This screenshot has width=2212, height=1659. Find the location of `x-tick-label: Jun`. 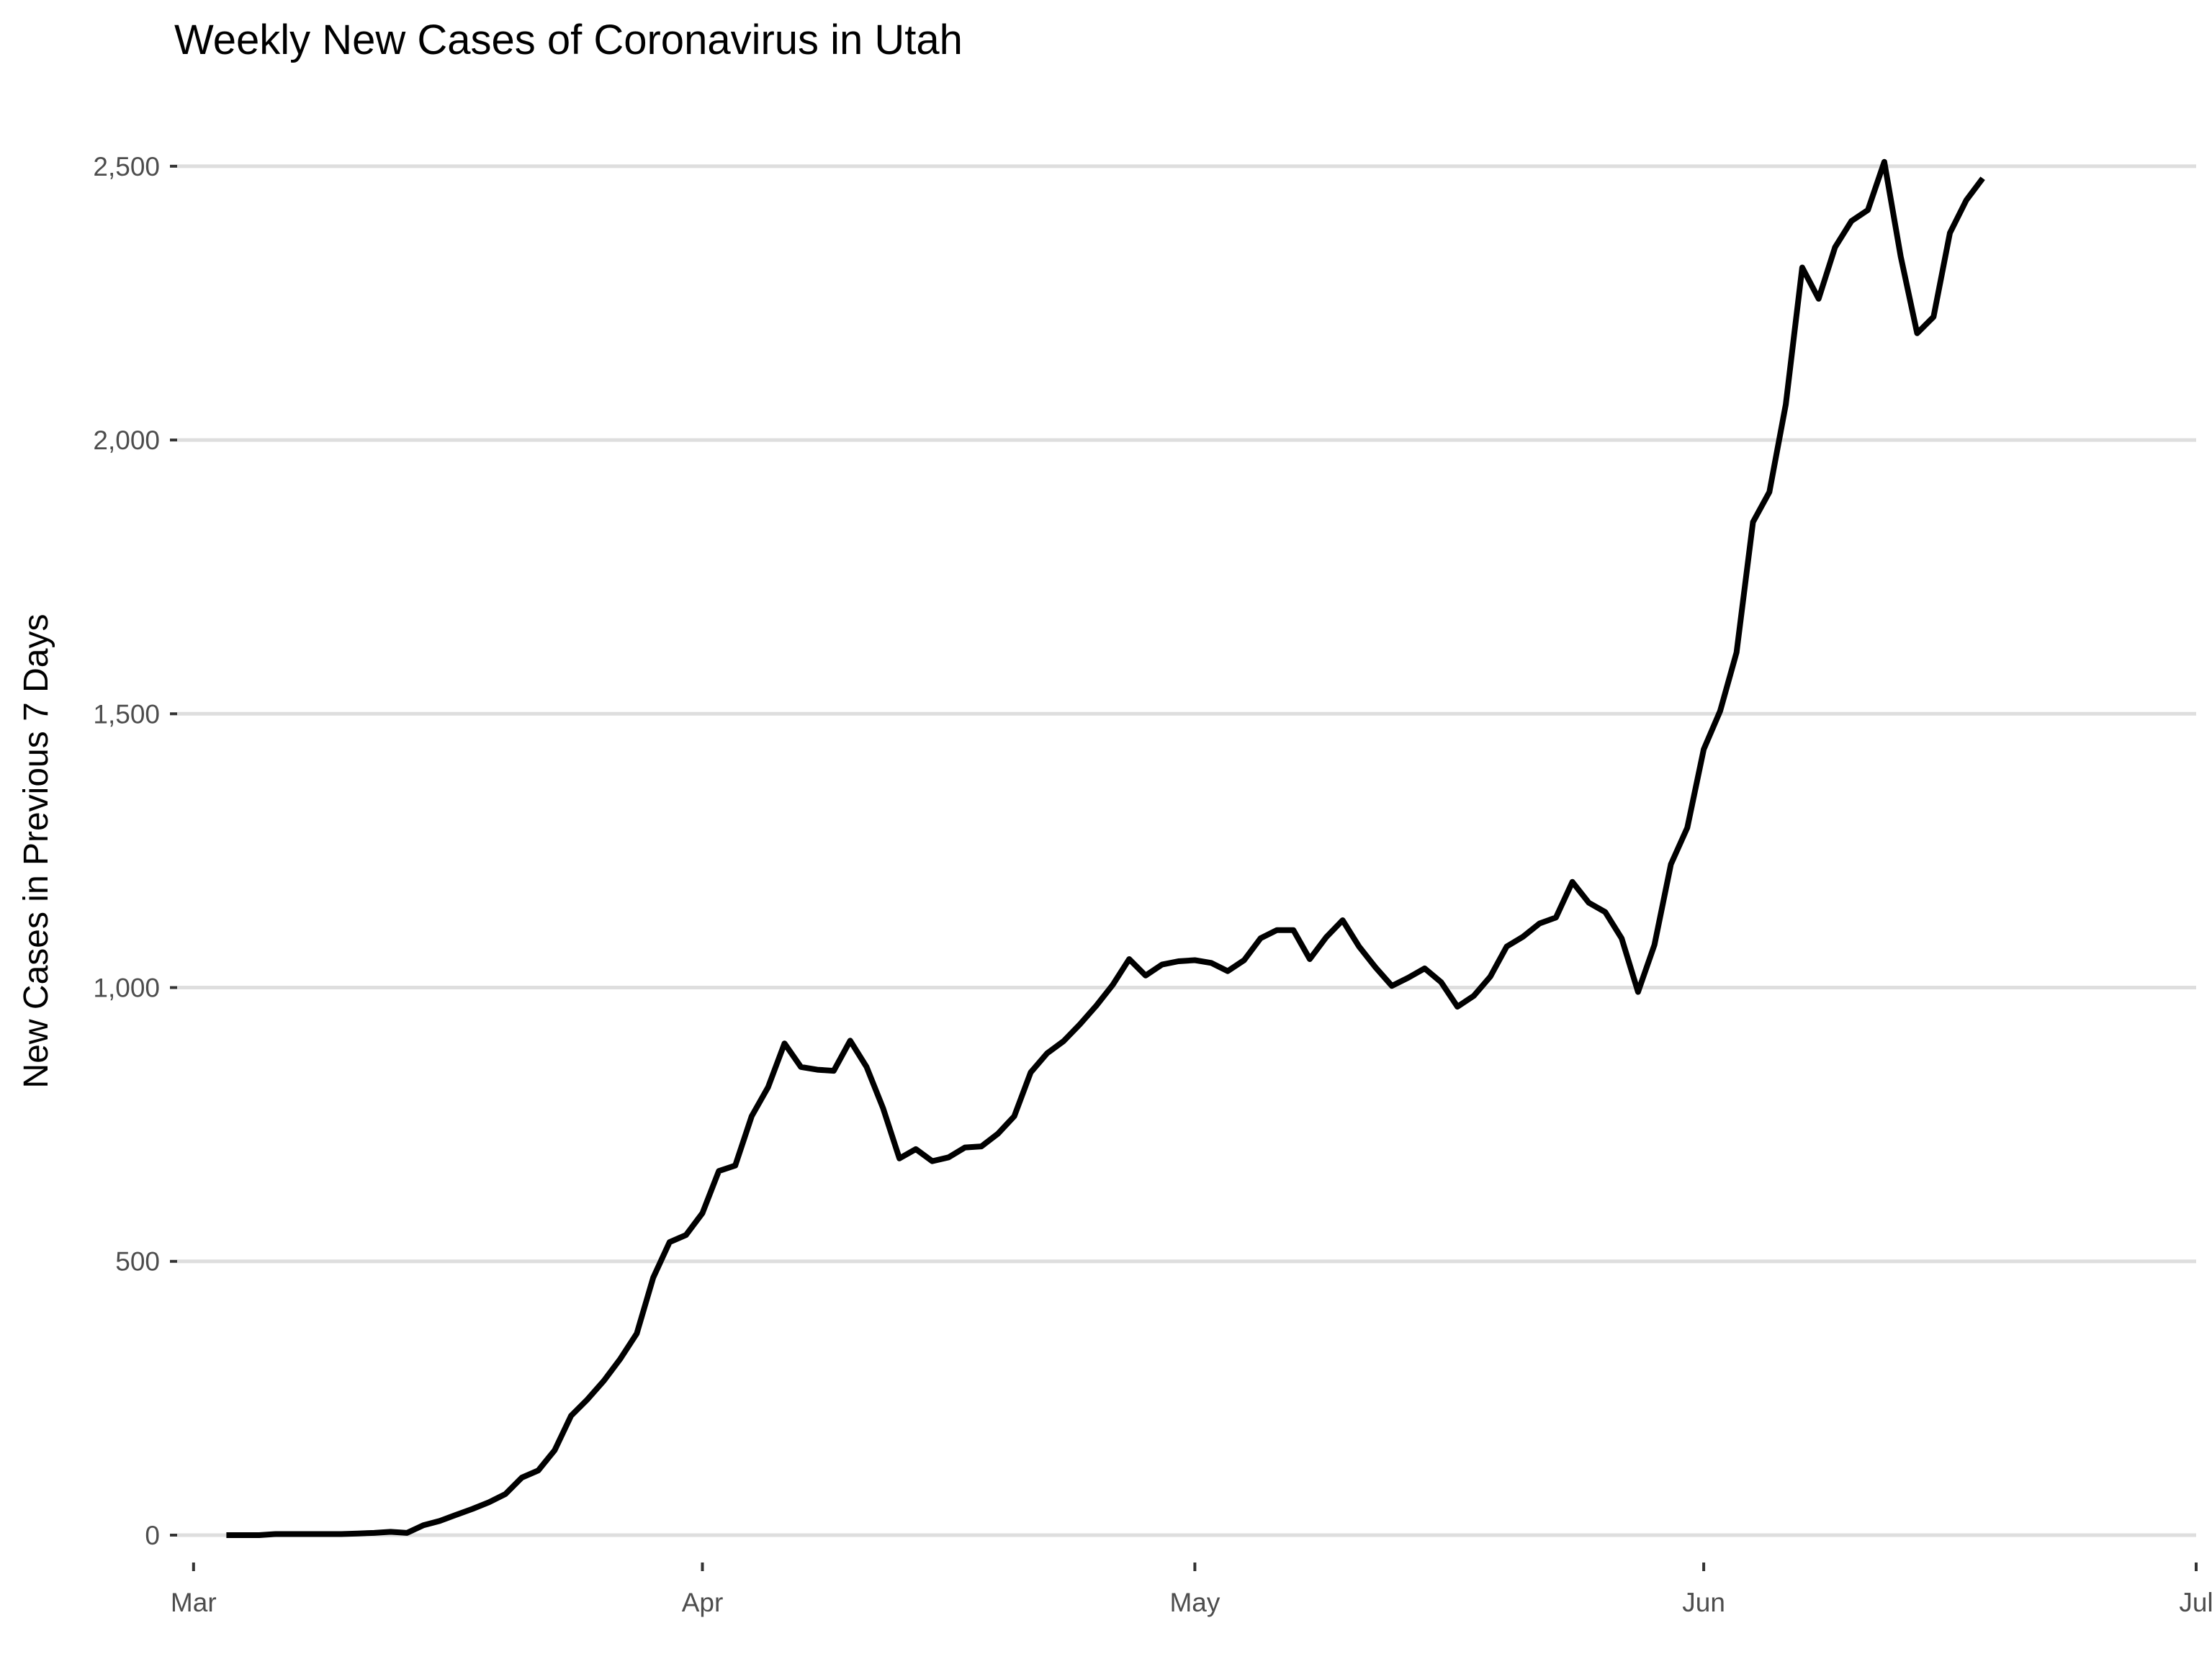

x-tick-label: Jun is located at coordinates (1703, 1602).